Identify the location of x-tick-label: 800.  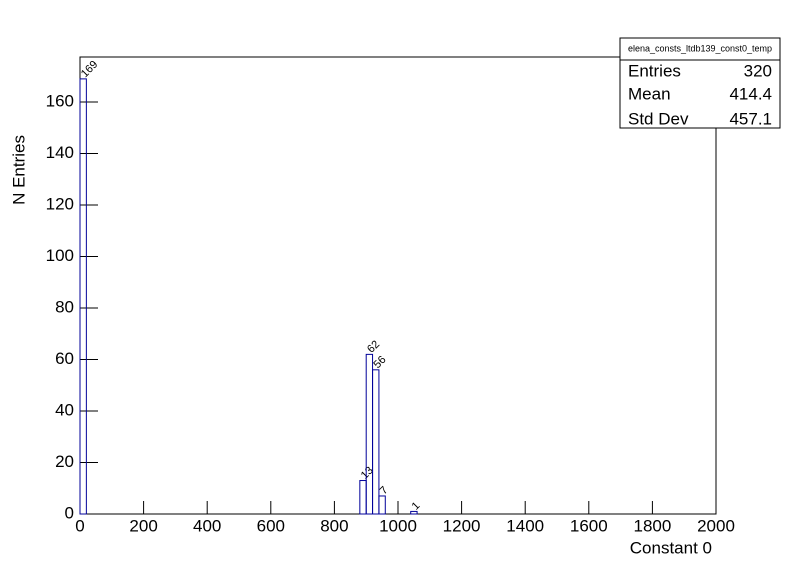
(334, 525).